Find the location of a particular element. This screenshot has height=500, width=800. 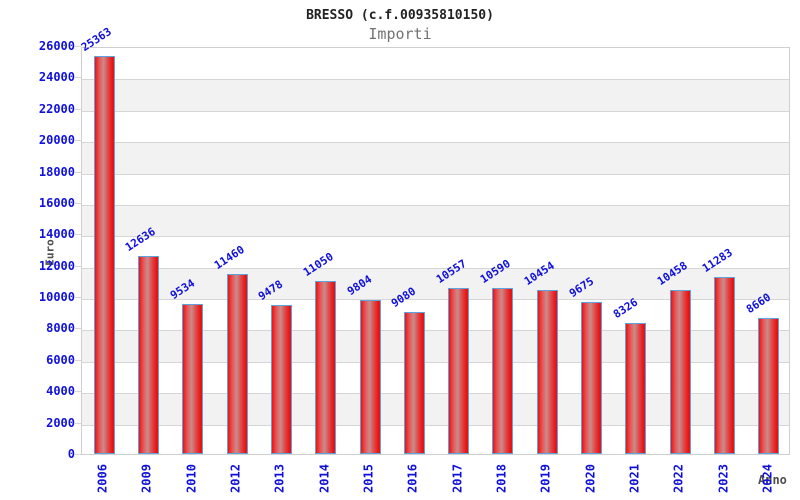

x-tick-label: 2013 is located at coordinates (279, 478).